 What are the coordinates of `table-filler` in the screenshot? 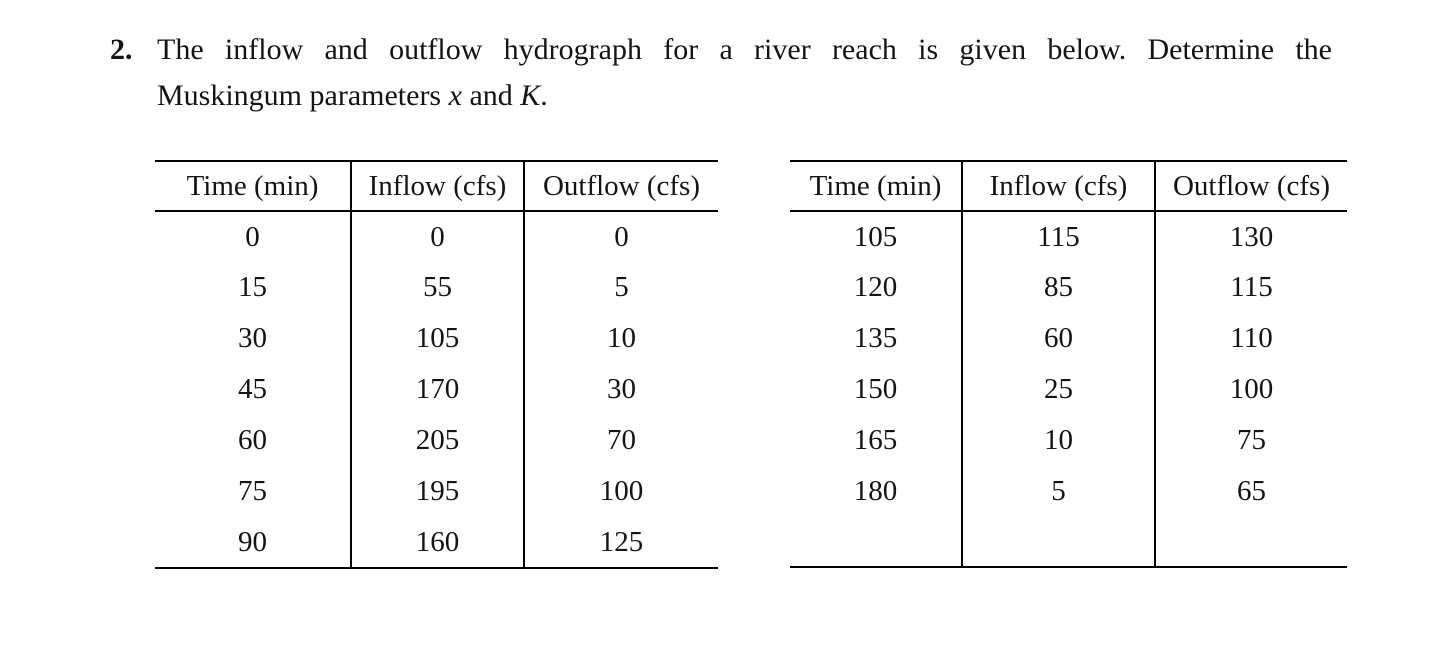 It's located at (1068, 542).